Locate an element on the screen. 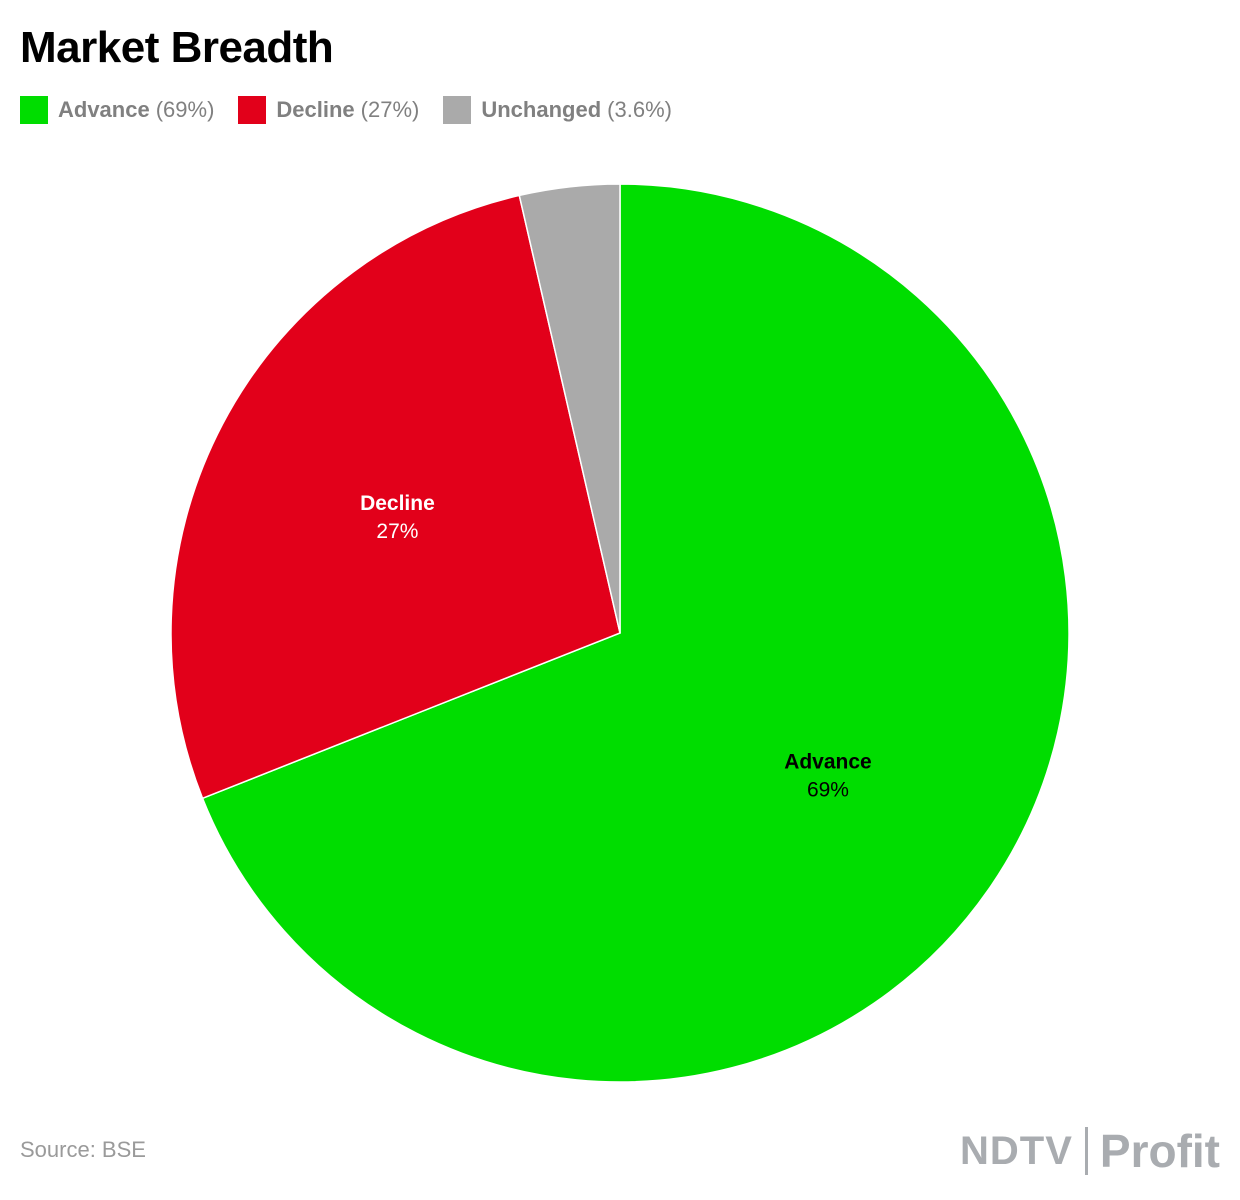 The height and width of the screenshot is (1200, 1240). legend-pct-unchanged: (3.6%) is located at coordinates (639, 109).